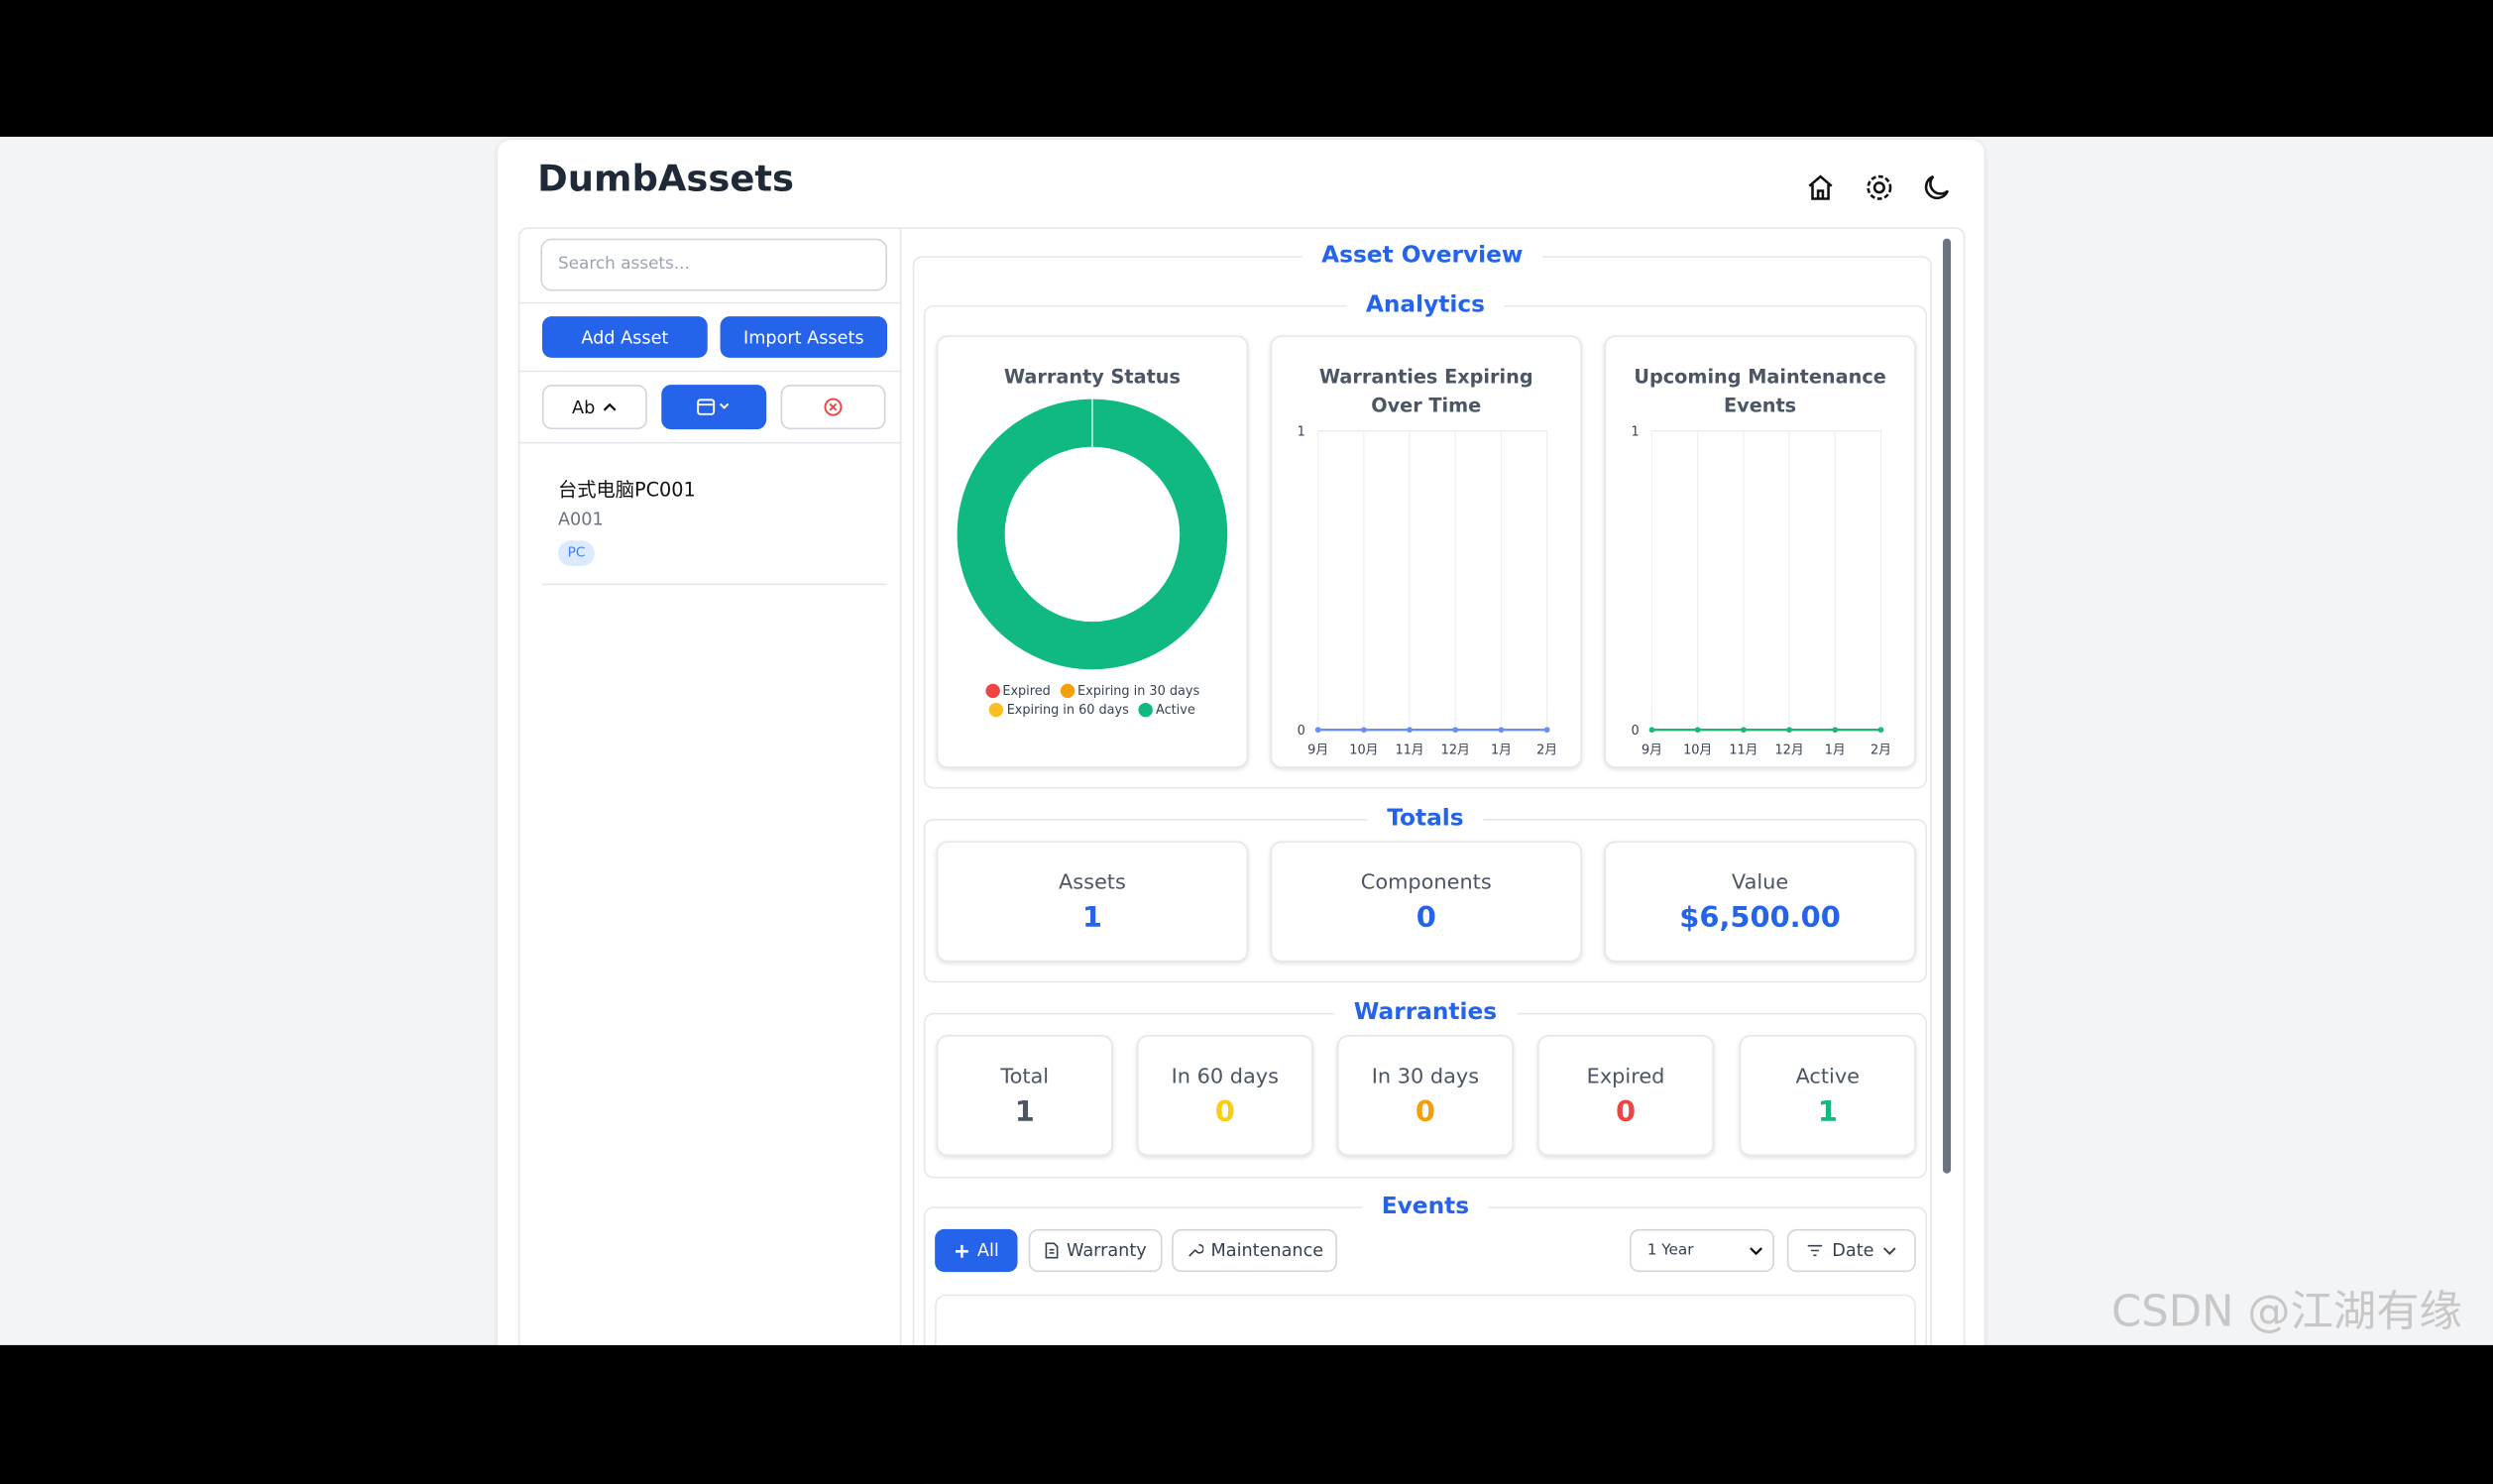 This screenshot has height=1484, width=2493. Describe the element at coordinates (2286, 1312) in the screenshot. I see `watermark: CSDN @江湖有缘` at that location.